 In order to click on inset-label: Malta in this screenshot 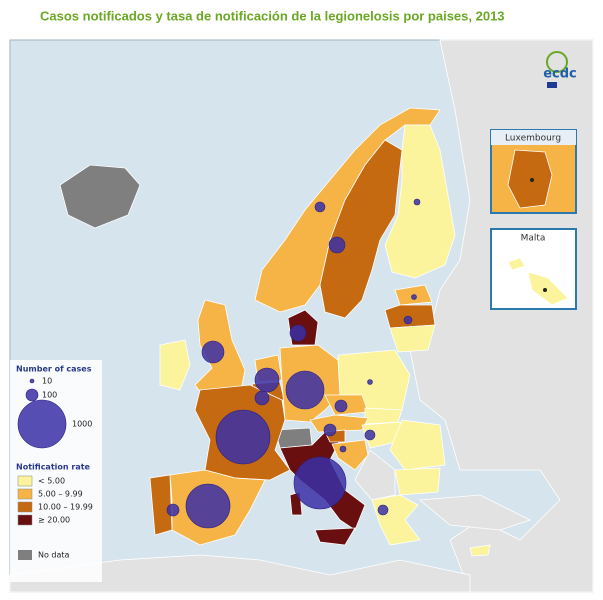, I will do `click(533, 239)`.